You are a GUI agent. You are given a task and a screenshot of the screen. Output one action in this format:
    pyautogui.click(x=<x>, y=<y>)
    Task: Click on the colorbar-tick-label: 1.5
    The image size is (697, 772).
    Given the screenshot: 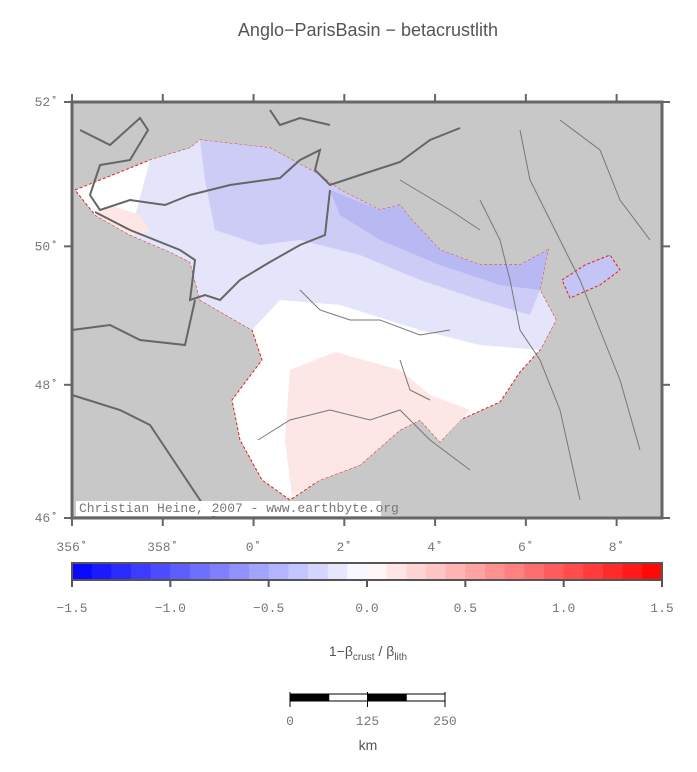 What is the action you would take?
    pyautogui.click(x=661, y=608)
    